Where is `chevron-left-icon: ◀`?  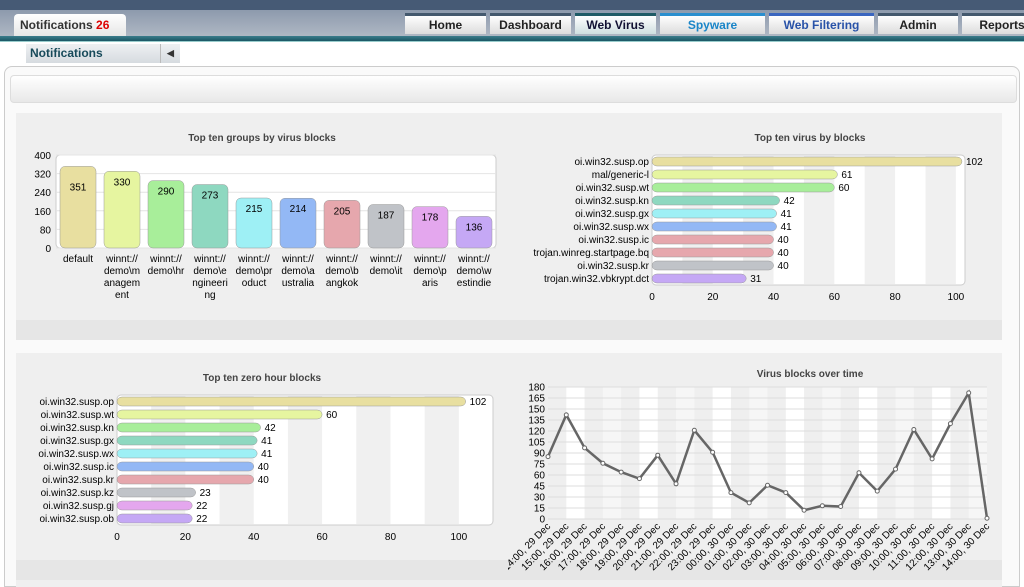
chevron-left-icon: ◀ is located at coordinates (170, 53).